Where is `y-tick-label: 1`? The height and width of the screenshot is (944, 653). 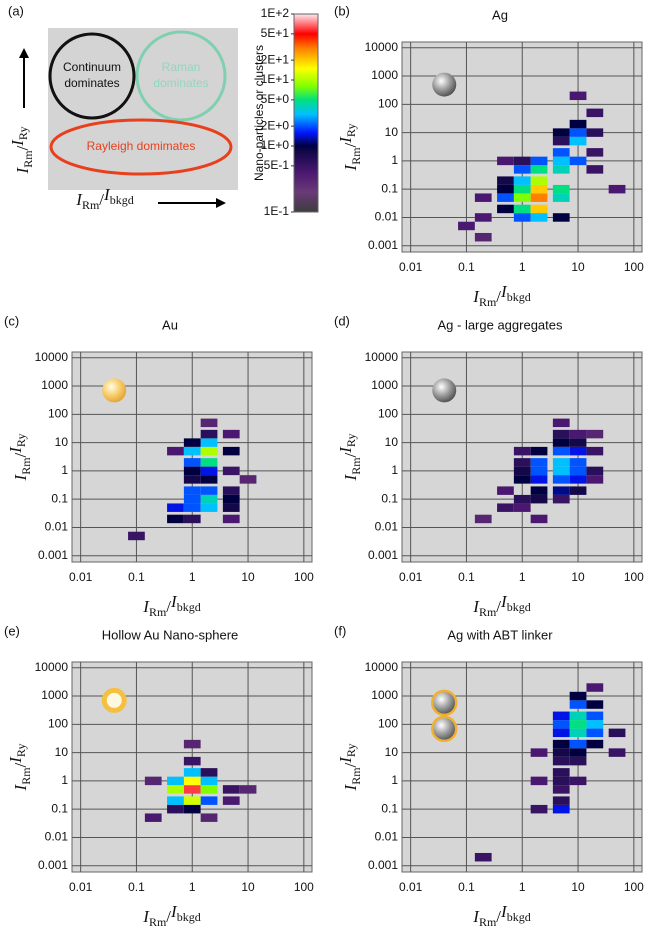 y-tick-label: 1 is located at coordinates (64, 470).